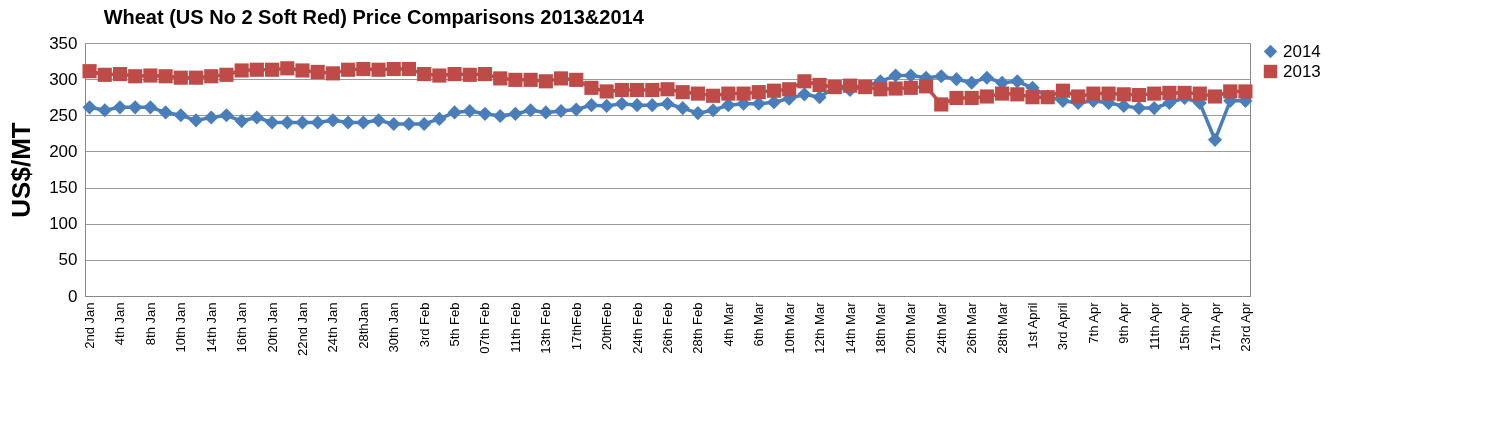 This screenshot has width=1485, height=423. I want to click on x-tick-label: 6th Mar, so click(759, 324).